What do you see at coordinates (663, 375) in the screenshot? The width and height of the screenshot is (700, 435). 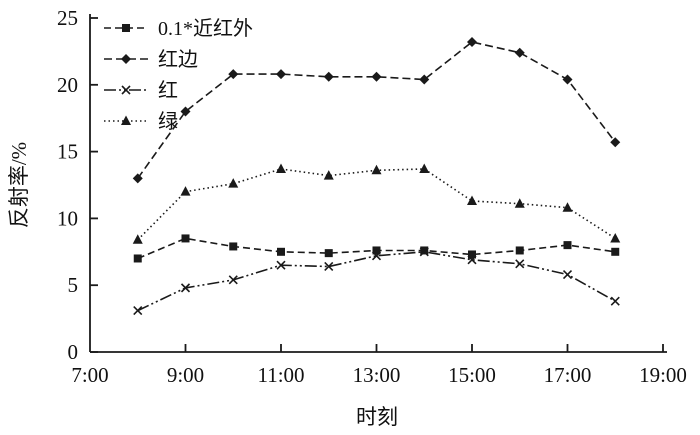 I see `x-tick-label: 19:00` at bounding box center [663, 375].